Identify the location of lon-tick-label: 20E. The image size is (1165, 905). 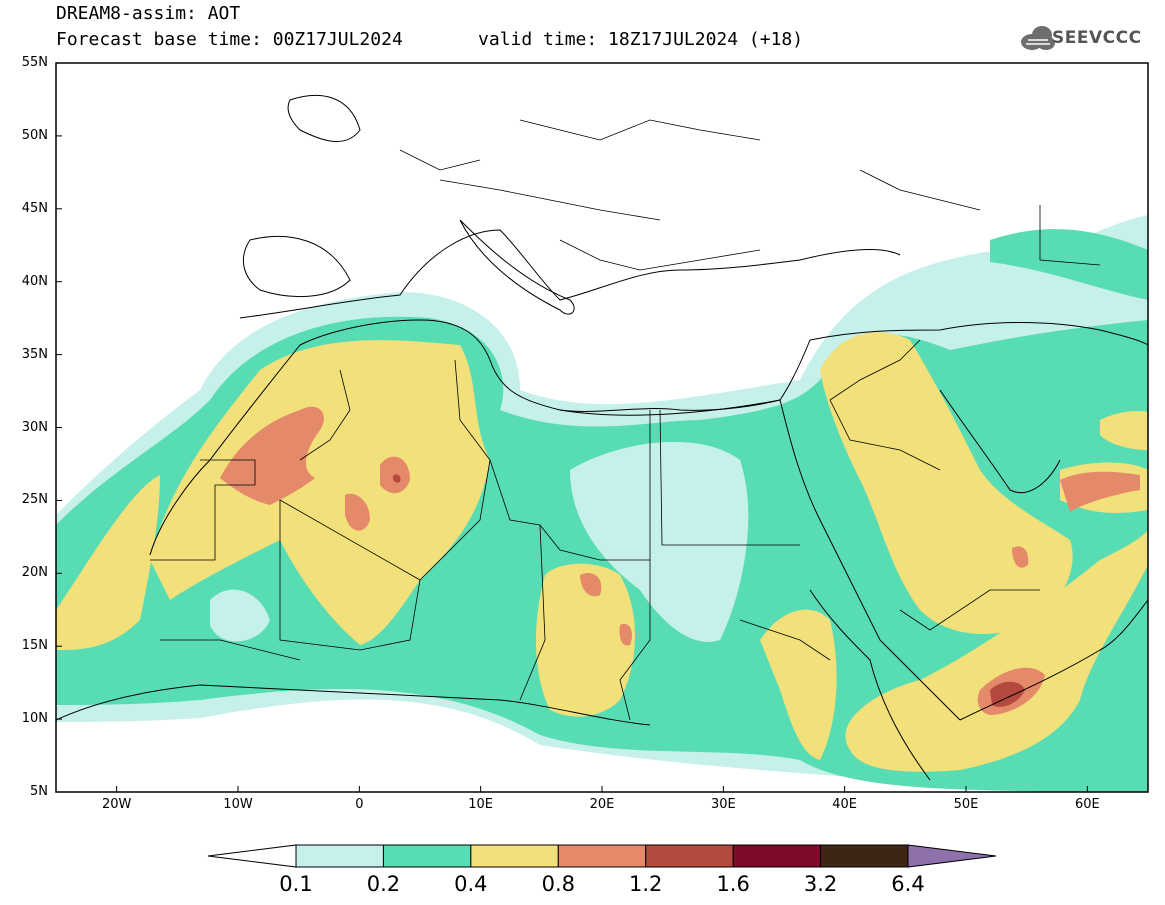
(602, 804).